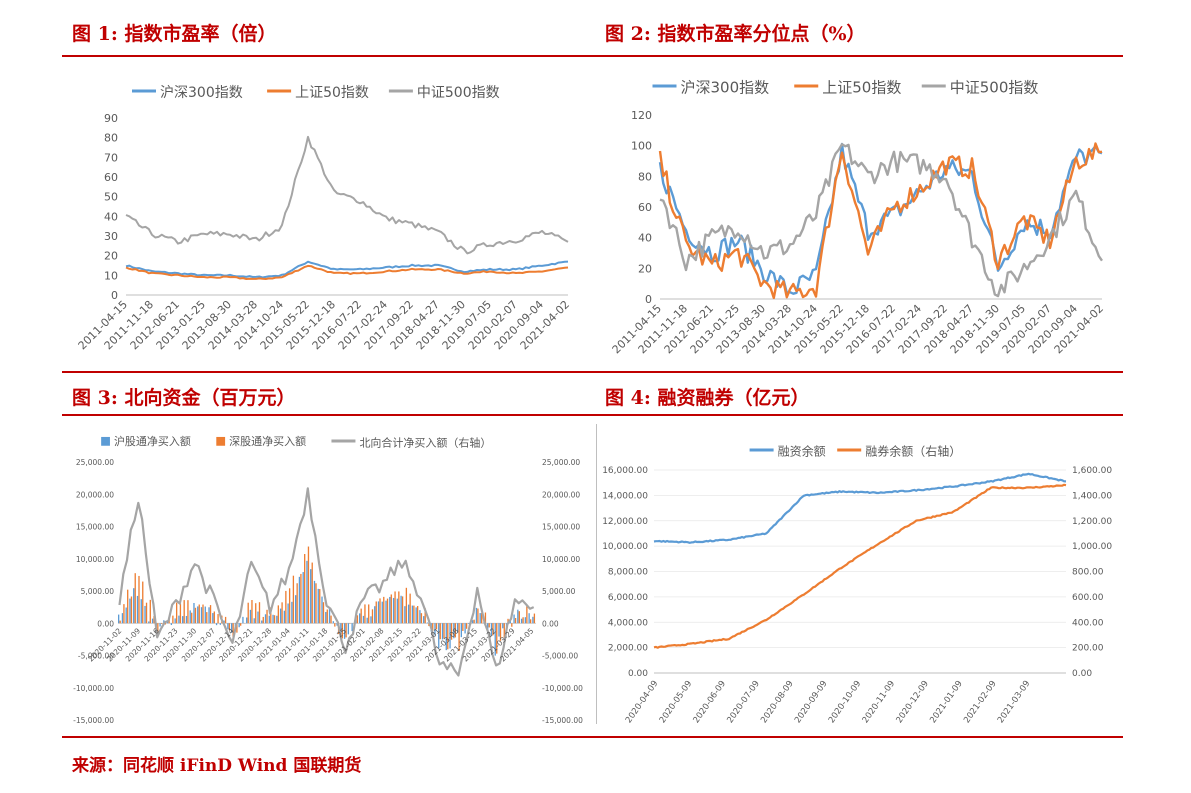 The width and height of the screenshot is (1191, 793). What do you see at coordinates (93, 720) in the screenshot?
I see `chart3-ytick-left-0: -15,000.00` at bounding box center [93, 720].